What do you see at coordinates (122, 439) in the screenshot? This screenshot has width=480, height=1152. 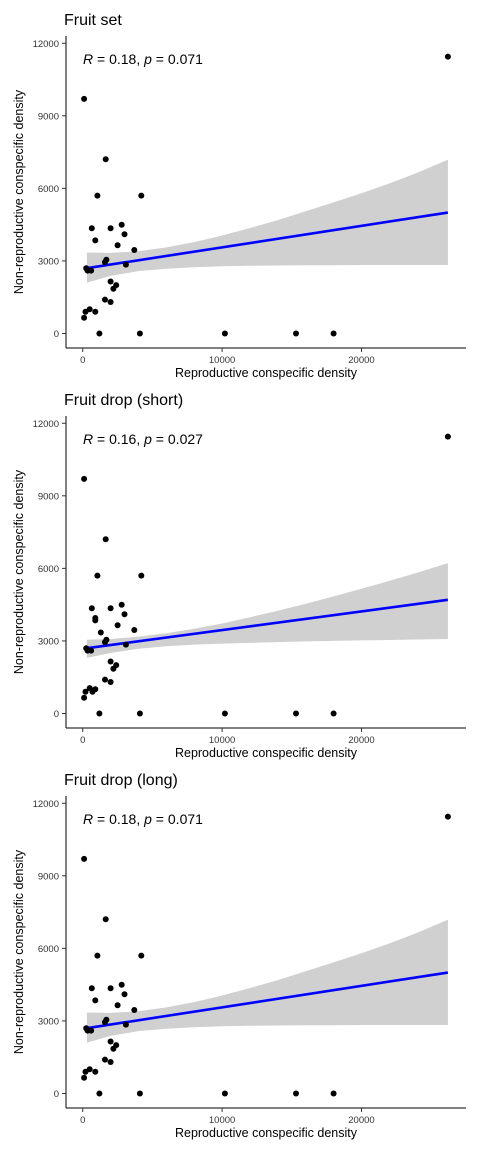 I see `stat-value: 0.16` at bounding box center [122, 439].